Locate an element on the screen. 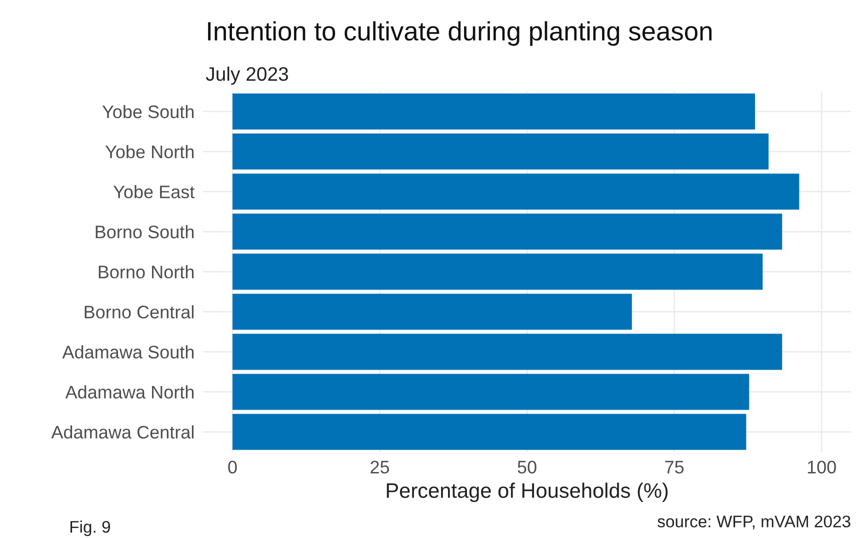  x-tick-label: 50 is located at coordinates (527, 467).